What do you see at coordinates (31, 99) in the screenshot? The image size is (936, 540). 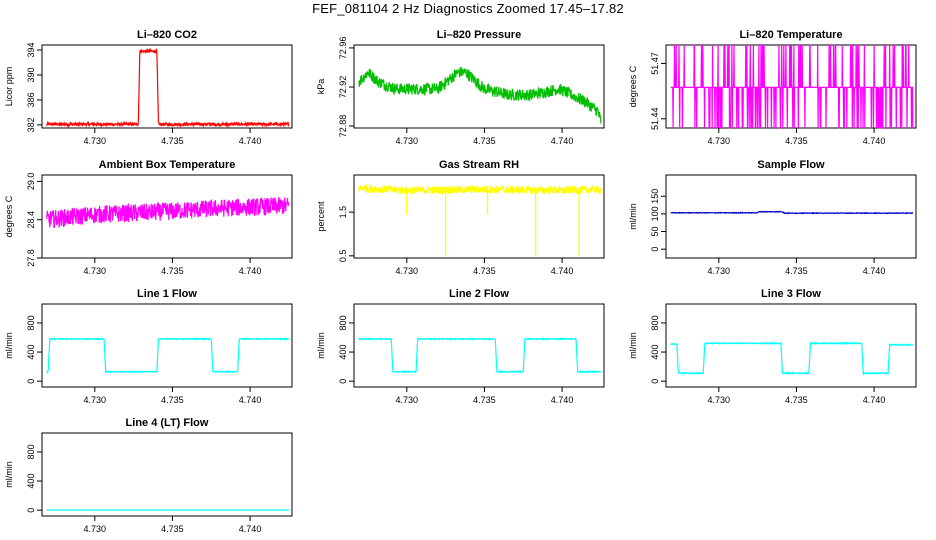 I see `y-tick-label: 386` at bounding box center [31, 99].